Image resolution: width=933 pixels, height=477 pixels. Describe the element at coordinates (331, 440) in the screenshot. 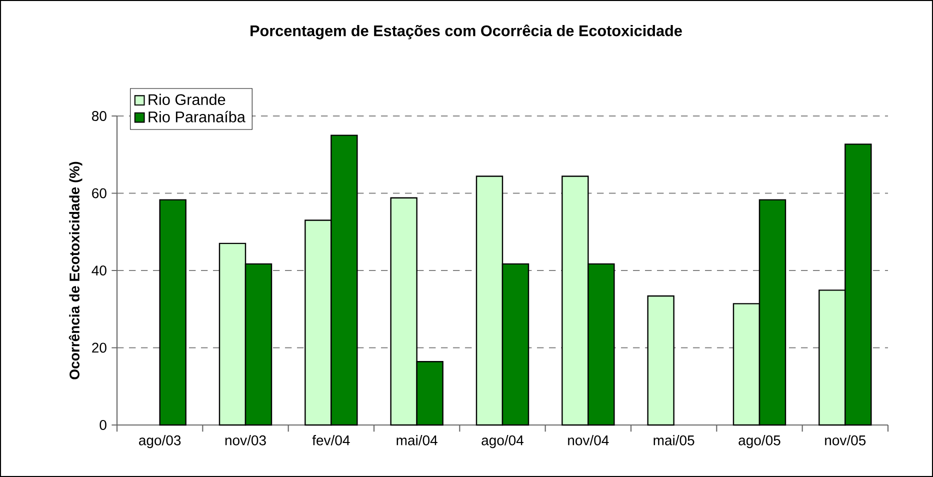

I see `x-tick-label: fev/04` at that location.